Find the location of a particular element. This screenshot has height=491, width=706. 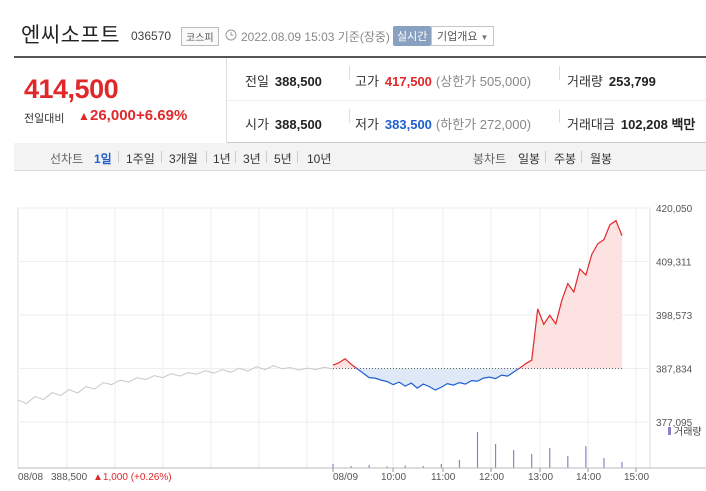

stat-label: 시가 is located at coordinates (257, 124).